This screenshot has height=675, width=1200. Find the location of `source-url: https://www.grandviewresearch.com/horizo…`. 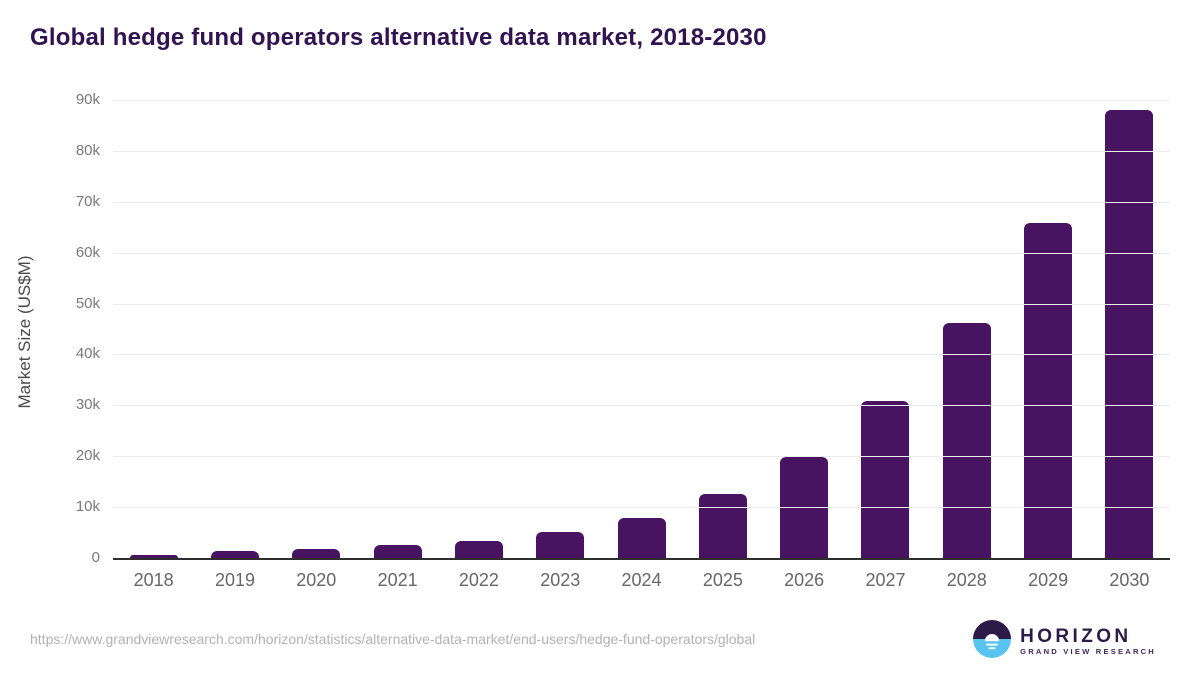

source-url: https://www.grandviewresearch.com/horizo… is located at coordinates (393, 639).